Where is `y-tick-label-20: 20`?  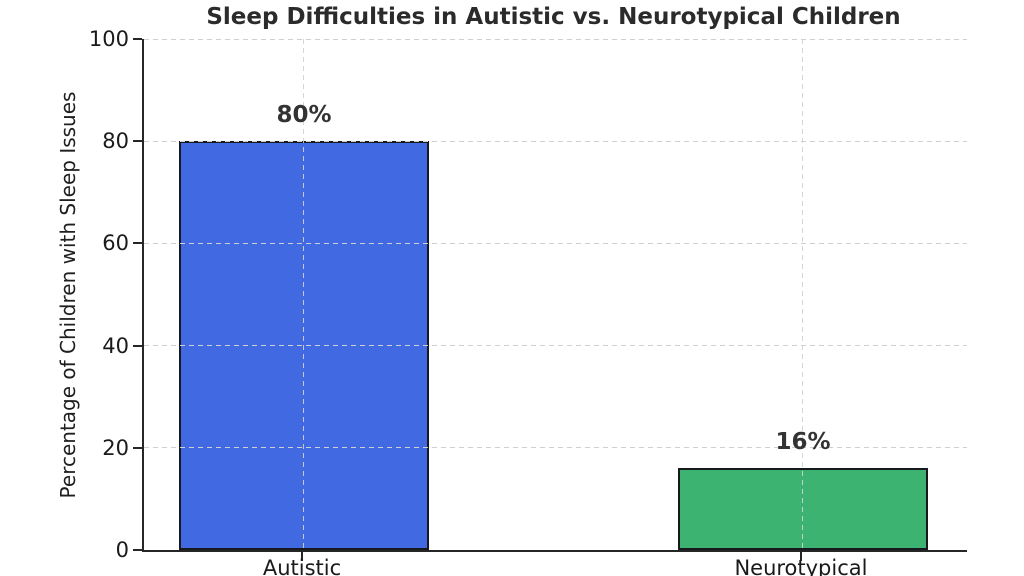 y-tick-label-20: 20 is located at coordinates (115, 447).